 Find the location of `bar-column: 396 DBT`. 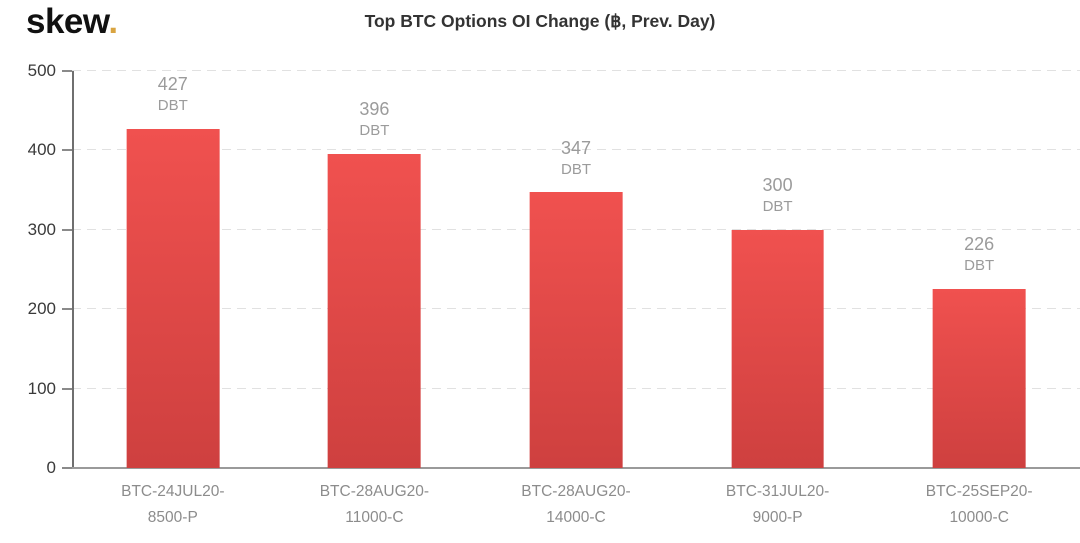

bar-column: 396 DBT is located at coordinates (375, 269).